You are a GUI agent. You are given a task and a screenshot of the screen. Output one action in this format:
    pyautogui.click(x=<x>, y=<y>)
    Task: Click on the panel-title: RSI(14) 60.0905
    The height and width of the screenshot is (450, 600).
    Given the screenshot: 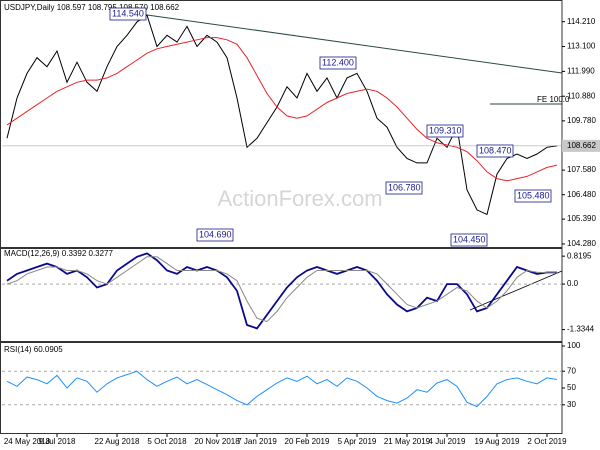 What is the action you would take?
    pyautogui.click(x=33, y=349)
    